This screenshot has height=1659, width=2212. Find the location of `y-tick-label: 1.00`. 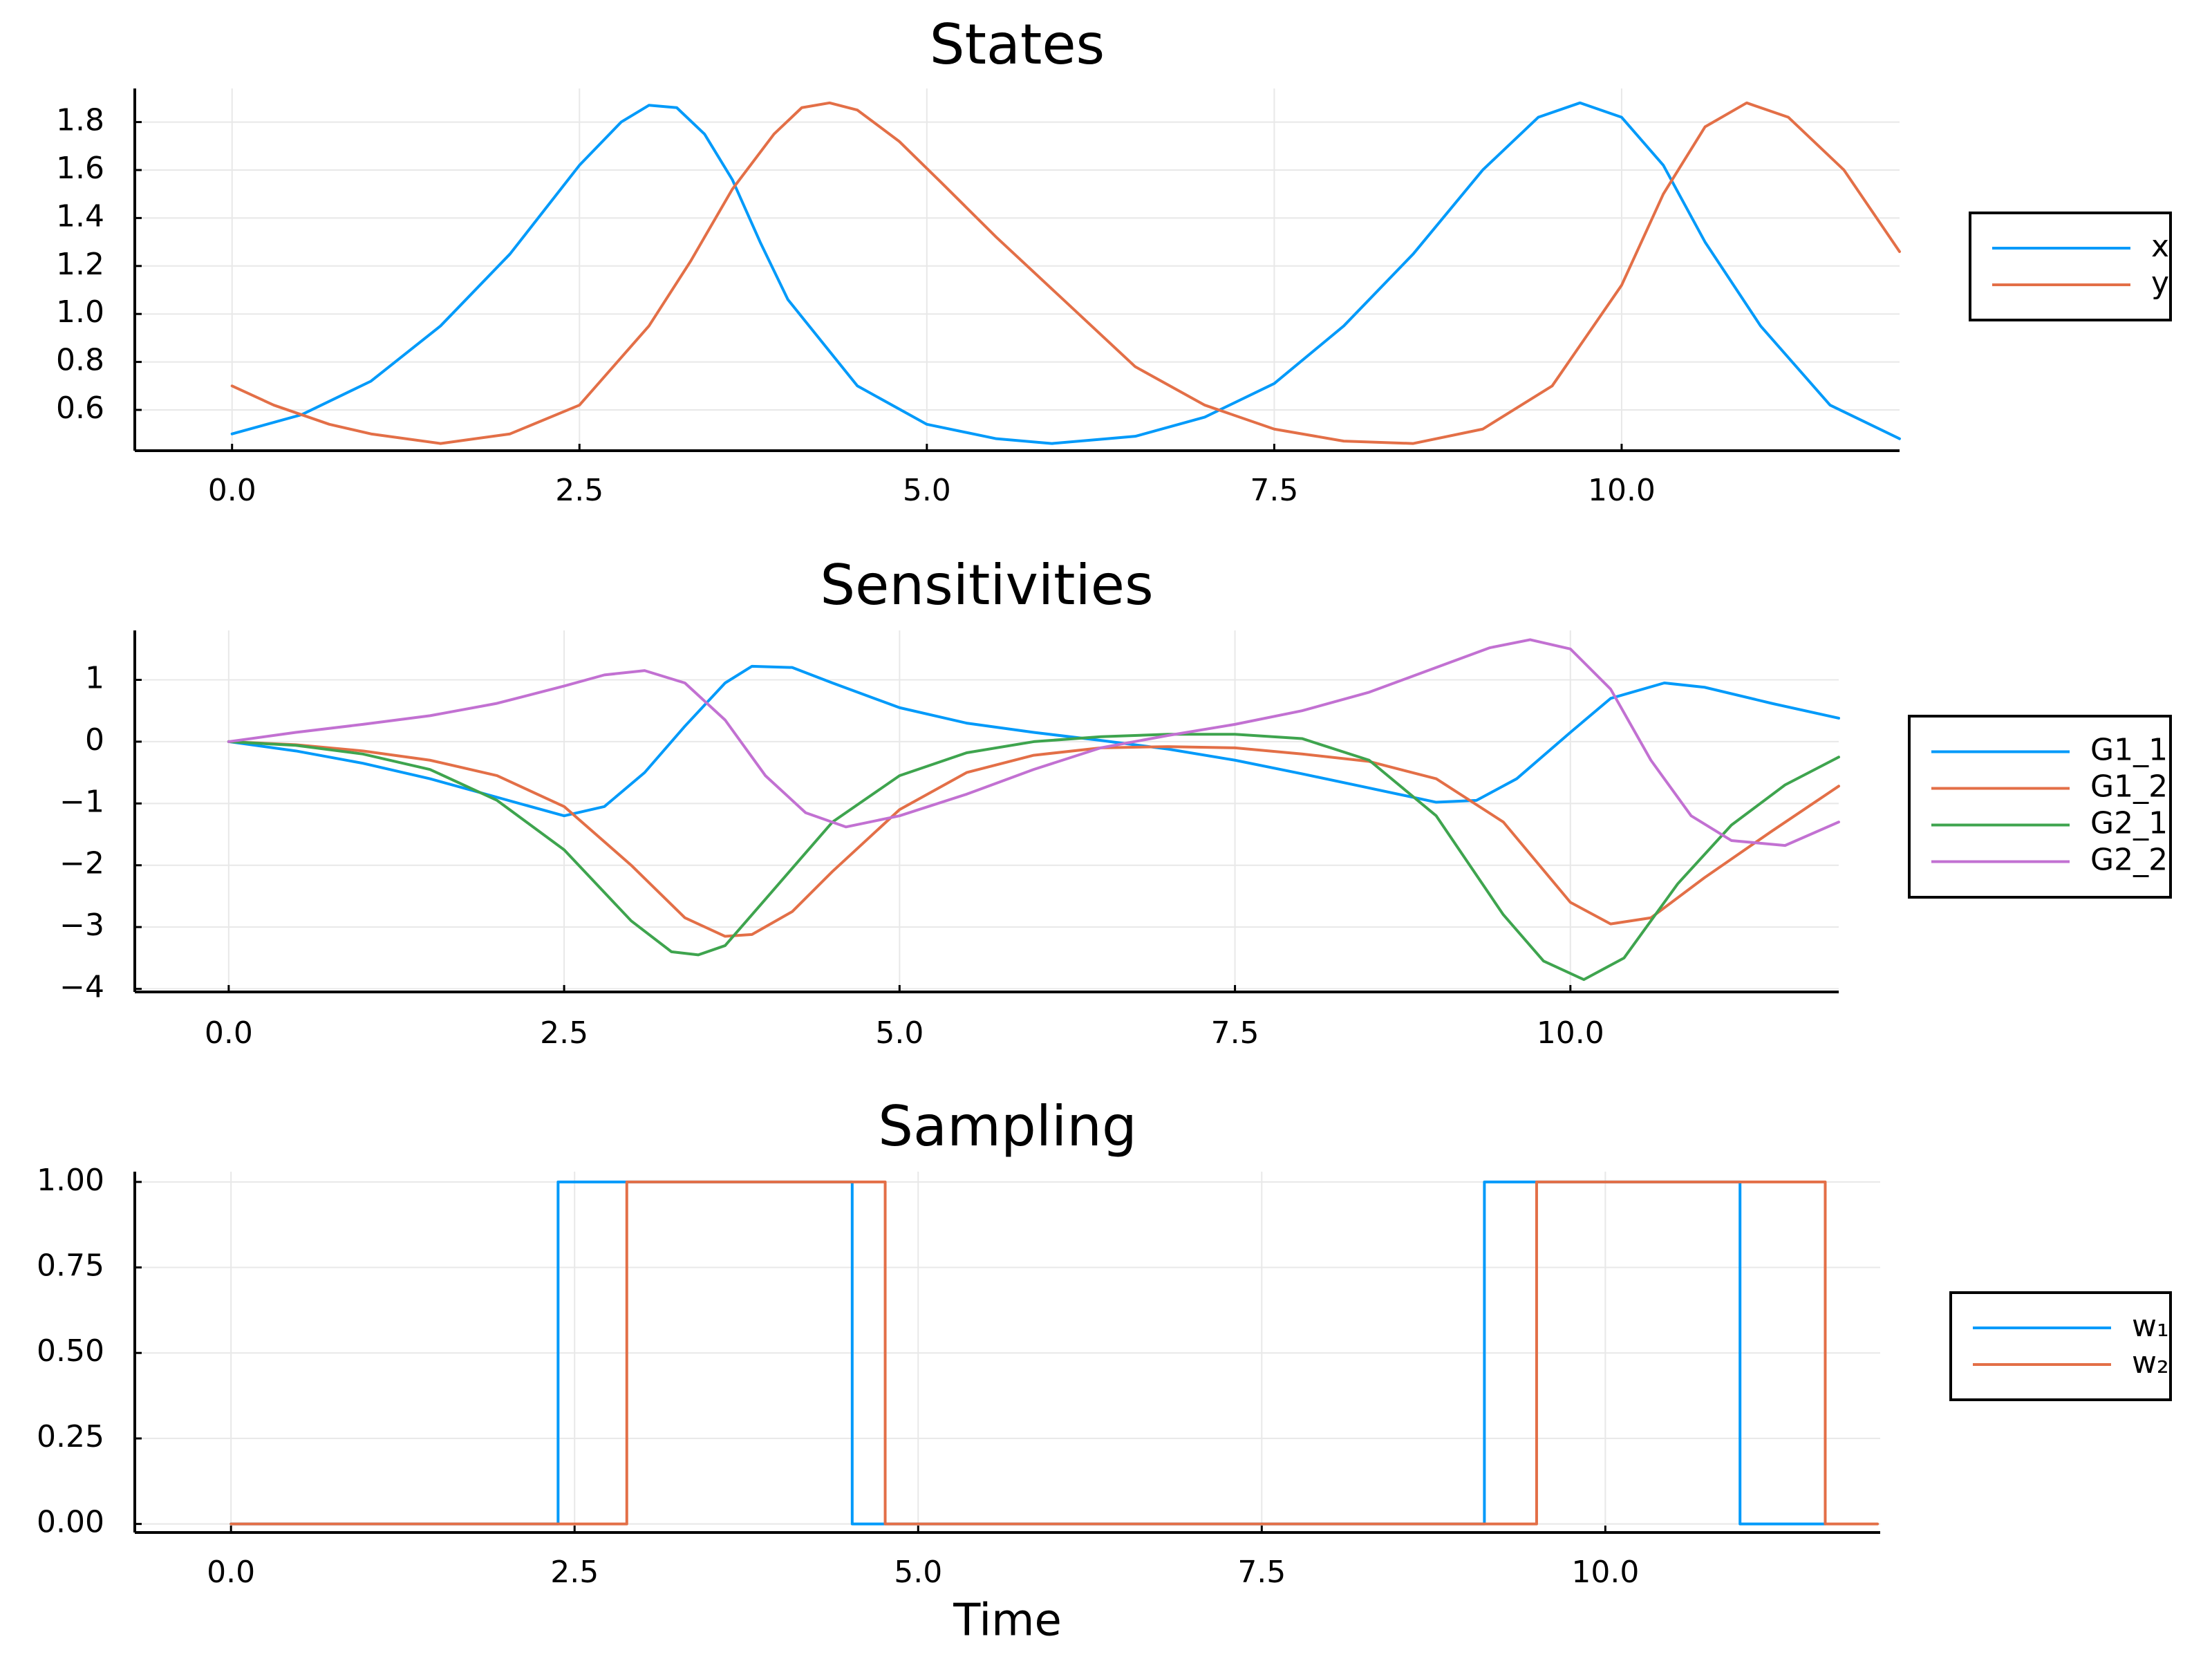

y-tick-label: 1.00 is located at coordinates (70, 1180).